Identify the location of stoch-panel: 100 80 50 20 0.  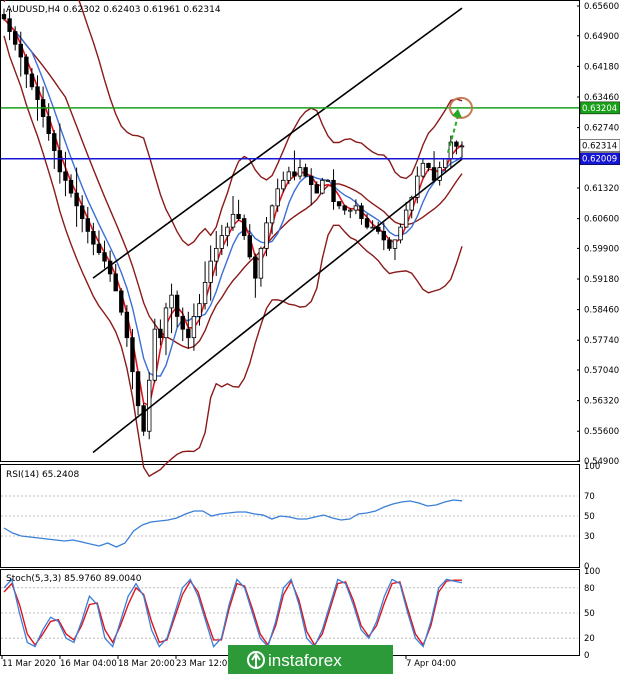
(300, 614).